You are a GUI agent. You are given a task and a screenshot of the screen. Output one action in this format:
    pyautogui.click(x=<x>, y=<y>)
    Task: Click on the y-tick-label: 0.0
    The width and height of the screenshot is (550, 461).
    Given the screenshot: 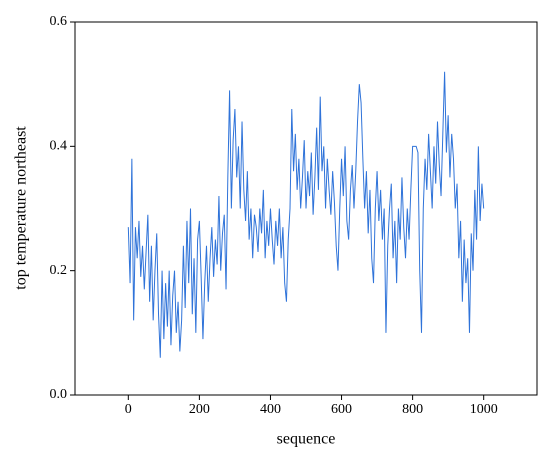 What is the action you would take?
    pyautogui.click(x=59, y=394)
    